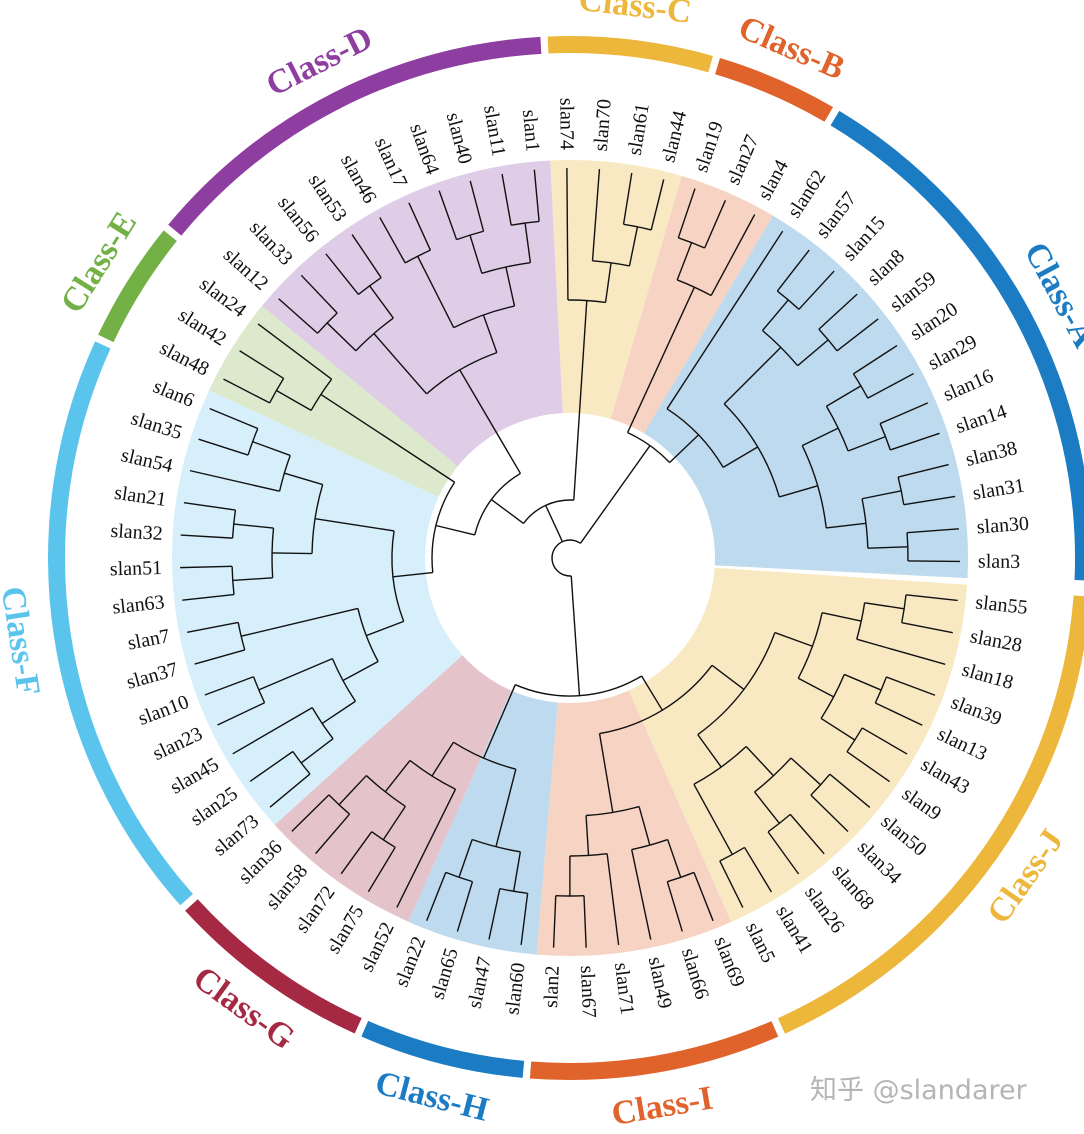 This screenshot has width=1084, height=1134. I want to click on node-arc-j9, so click(881, 690).